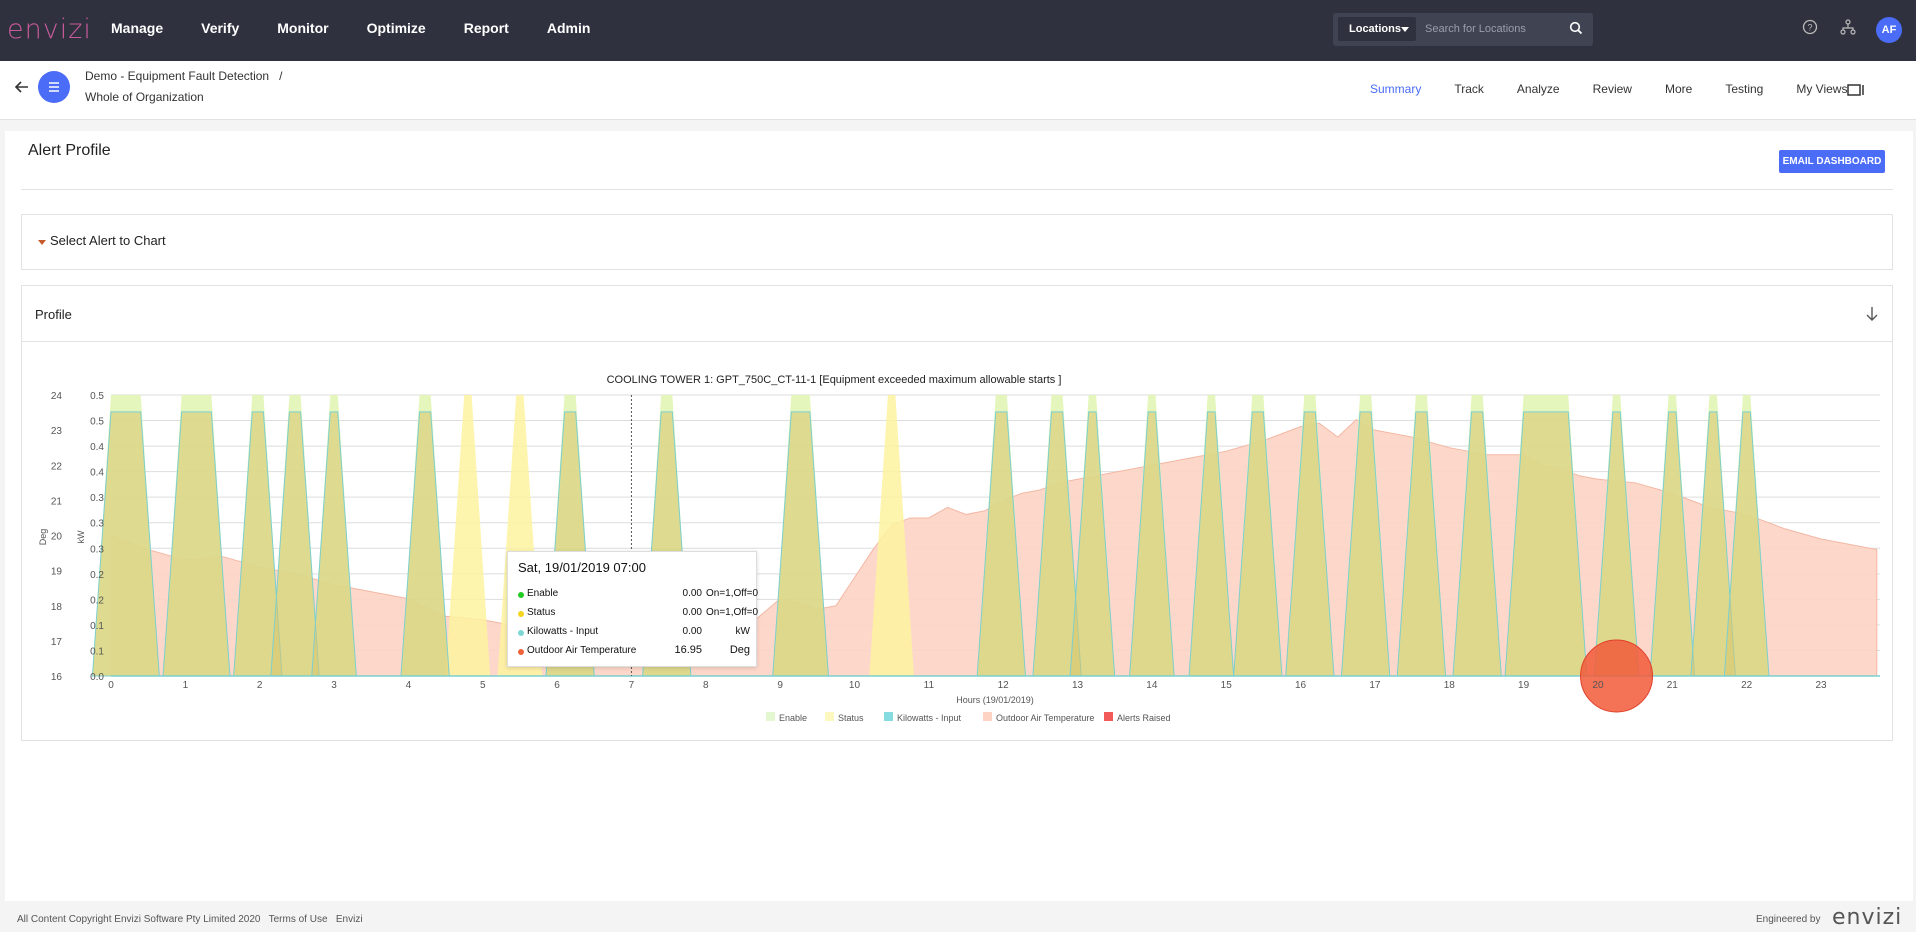 Image resolution: width=1916 pixels, height=932 pixels. Describe the element at coordinates (144, 97) in the screenshot. I see `breadcrumb-level2: Whole of Organization` at that location.